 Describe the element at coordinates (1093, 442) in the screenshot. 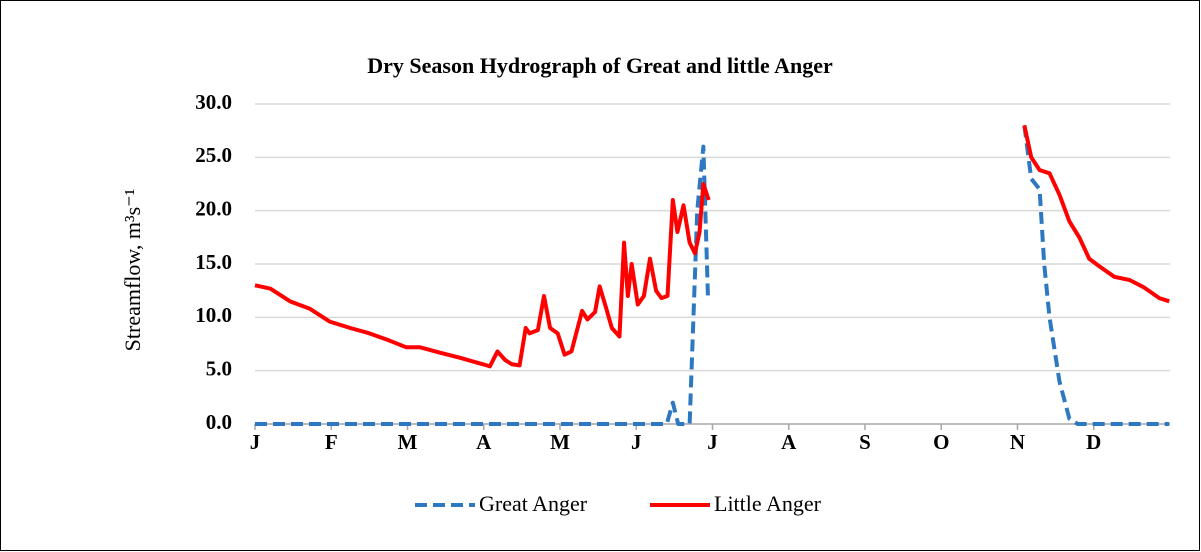

I see `x-tick-label: D` at that location.